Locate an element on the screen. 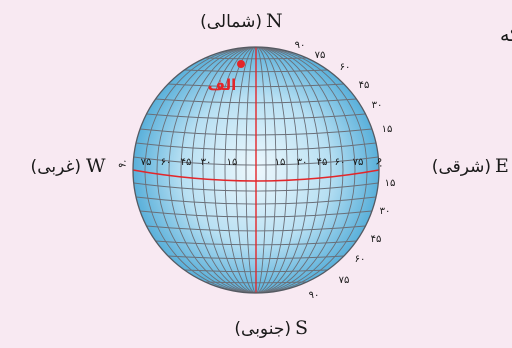 Image resolution: width=512 pixels, height=348 pixels. south-label: (جنوبی) S is located at coordinates (271, 328).